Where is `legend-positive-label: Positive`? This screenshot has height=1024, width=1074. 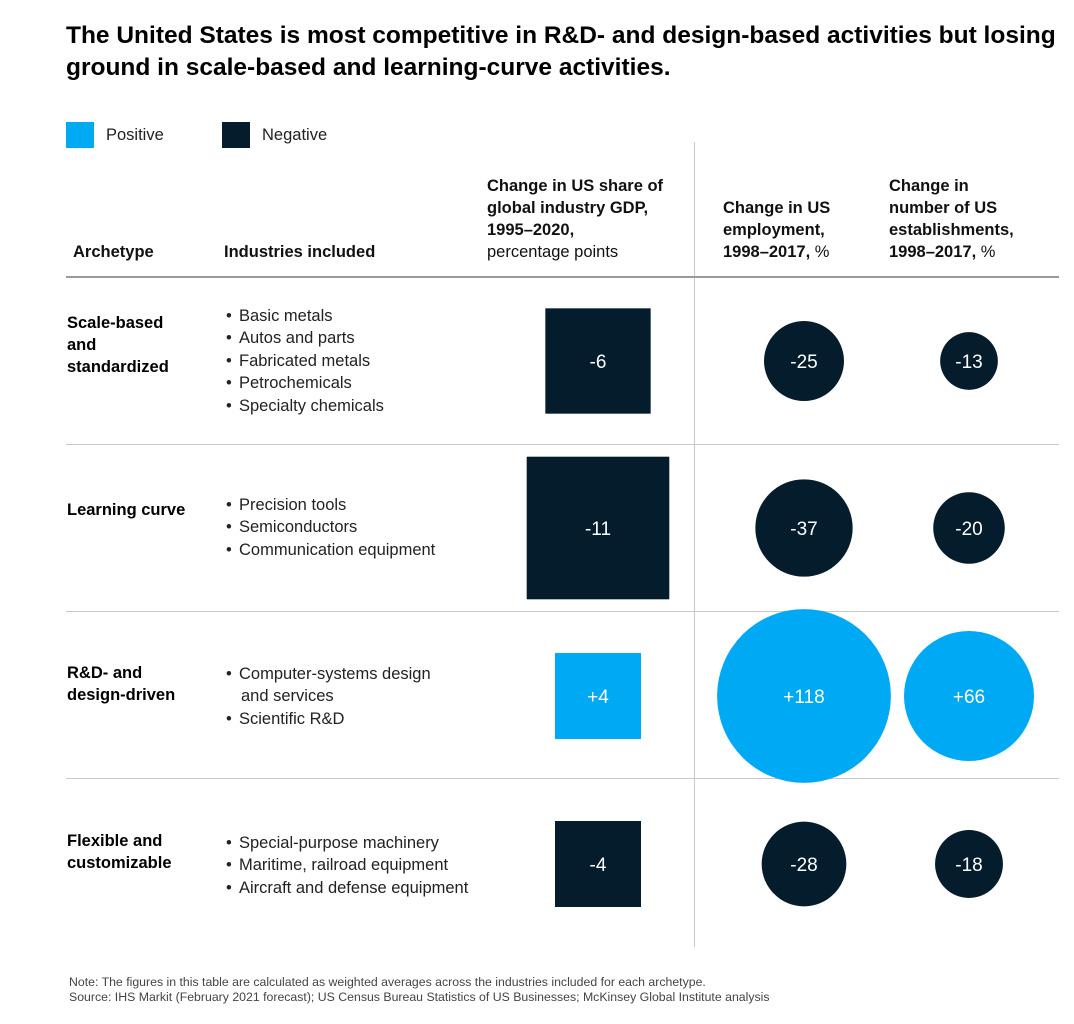
legend-positive-label: Positive is located at coordinates (135, 134).